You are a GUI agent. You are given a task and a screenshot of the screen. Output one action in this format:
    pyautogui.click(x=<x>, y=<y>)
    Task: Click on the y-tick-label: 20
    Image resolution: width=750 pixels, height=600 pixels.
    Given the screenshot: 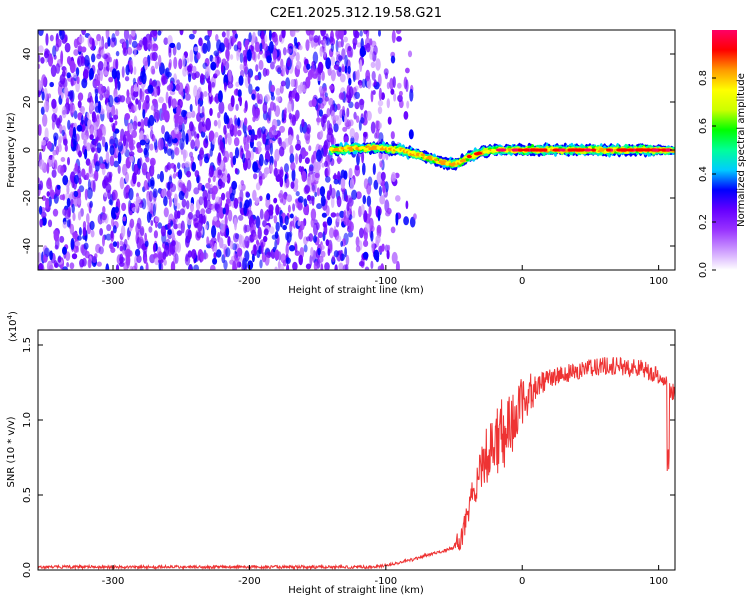 What is the action you would take?
    pyautogui.click(x=27, y=102)
    